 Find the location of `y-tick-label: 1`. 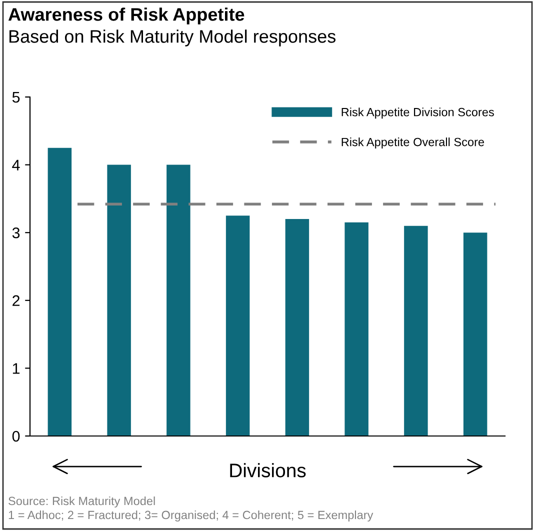

y-tick-label: 1 is located at coordinates (16, 368).